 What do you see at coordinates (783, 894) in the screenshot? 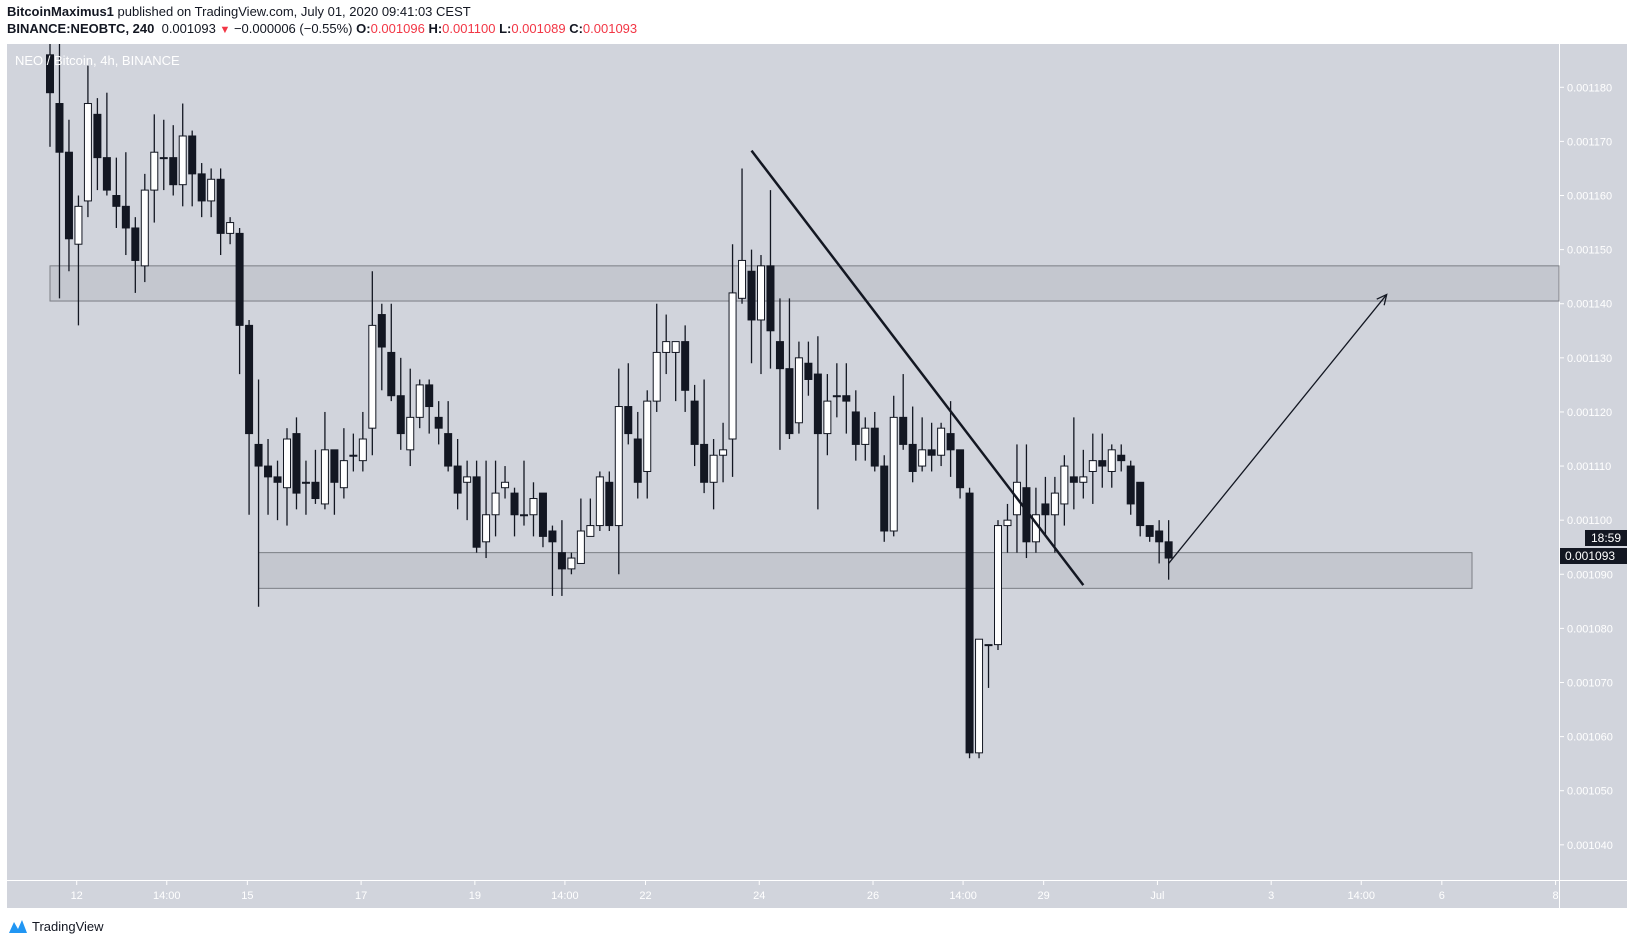
I see `time-axis` at bounding box center [783, 894].